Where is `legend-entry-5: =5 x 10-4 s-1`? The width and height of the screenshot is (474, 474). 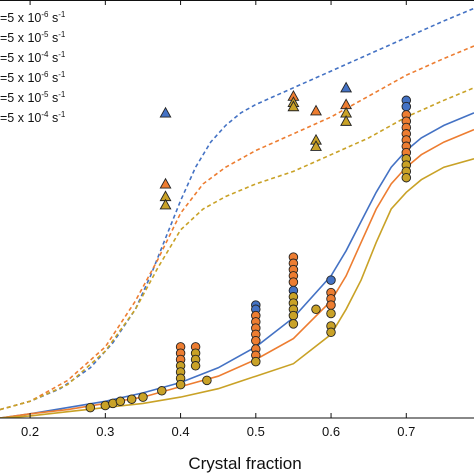
legend-entry-5: =5 x 10-4 s-1 is located at coordinates (33, 117).